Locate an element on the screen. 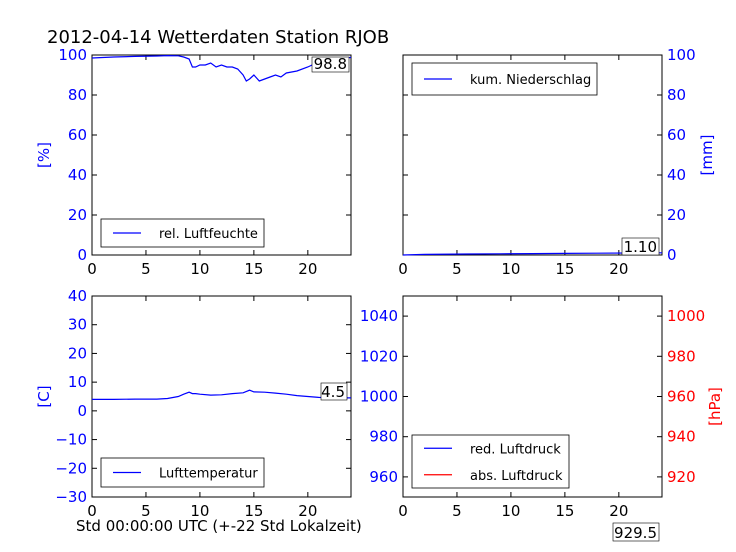 The image size is (736, 552). y-tick-label-right: 920 is located at coordinates (681, 477).